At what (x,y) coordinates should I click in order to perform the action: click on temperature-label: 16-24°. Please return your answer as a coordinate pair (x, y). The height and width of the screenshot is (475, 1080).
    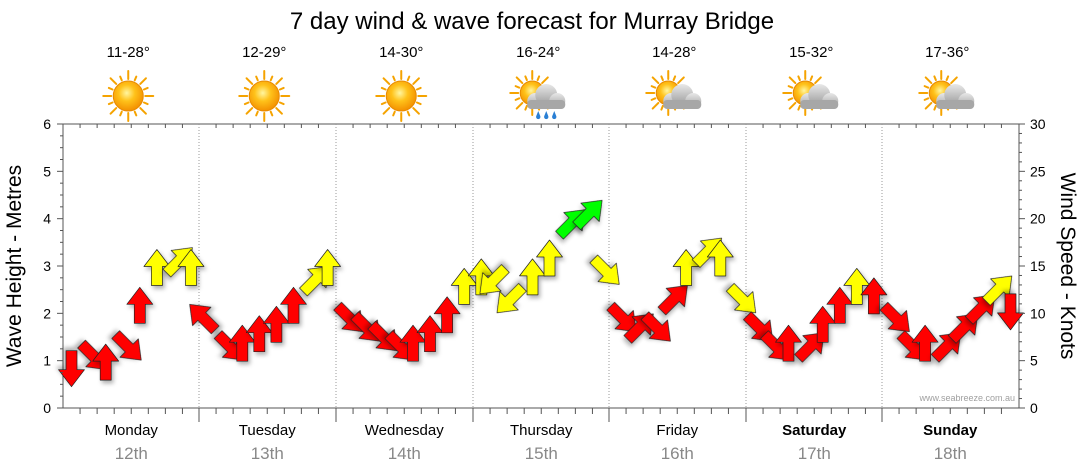
    Looking at the image, I should click on (538, 52).